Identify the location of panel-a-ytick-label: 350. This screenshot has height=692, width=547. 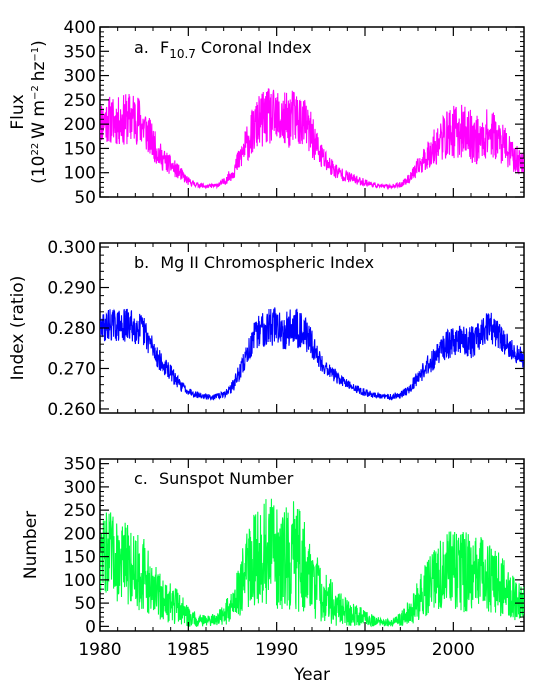
(80, 52).